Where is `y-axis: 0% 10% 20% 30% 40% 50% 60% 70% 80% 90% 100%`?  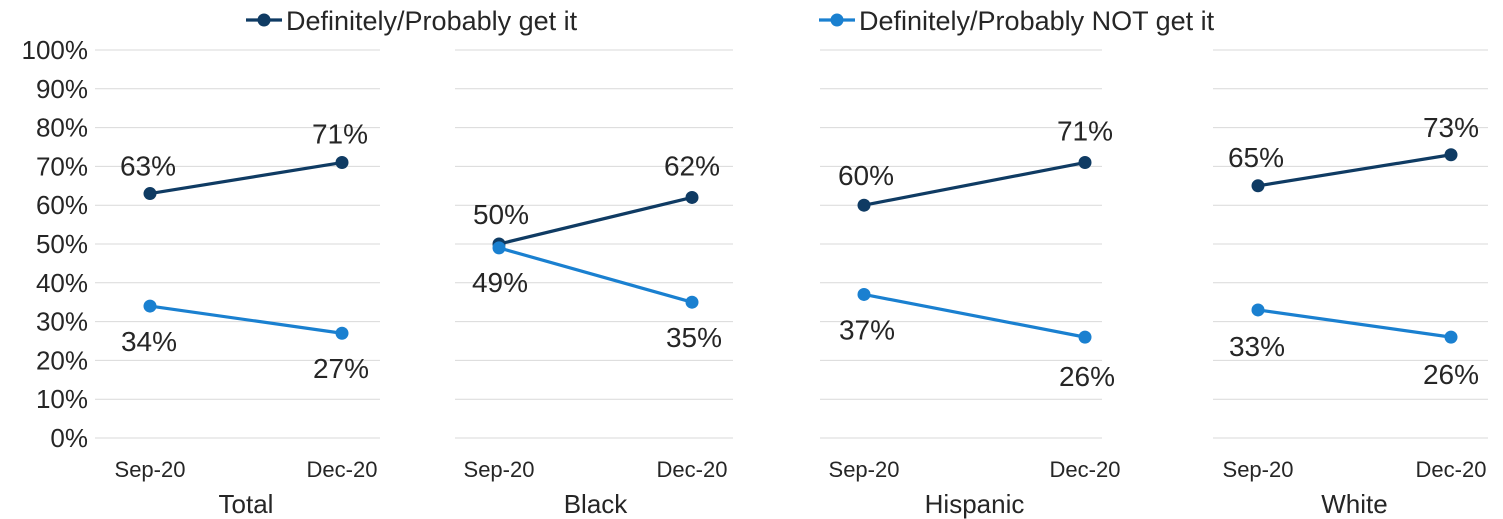
y-axis: 0% 10% 20% 30% 40% 50% 60% 70% 80% 90% 100% is located at coordinates (55, 244).